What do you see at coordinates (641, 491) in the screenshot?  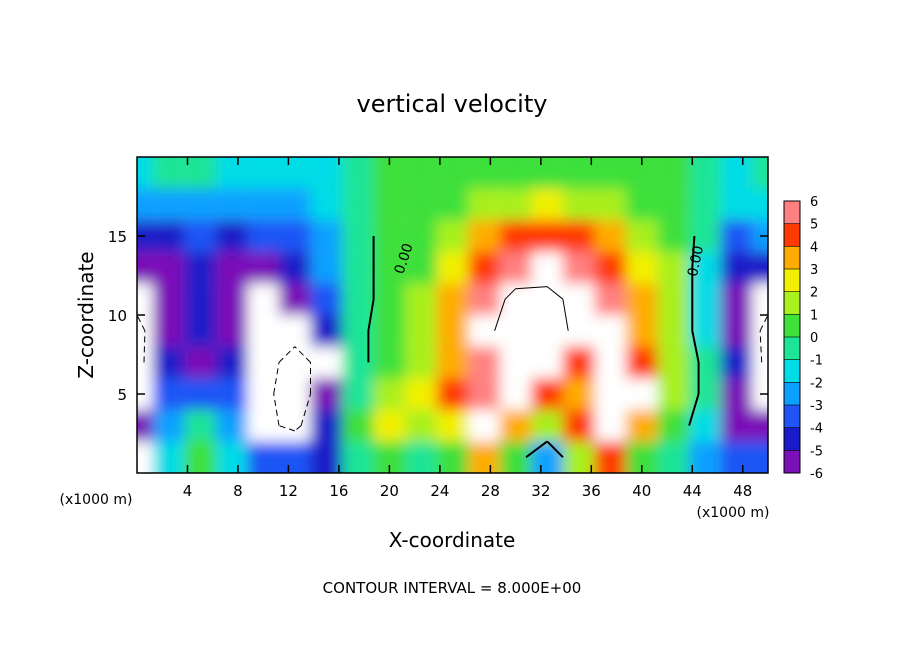 I see `x-tick-label: 40` at bounding box center [641, 491].